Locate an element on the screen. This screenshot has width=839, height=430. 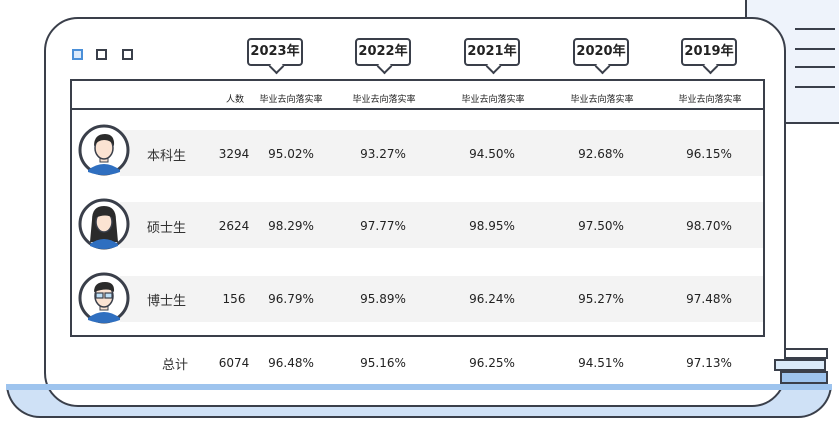
rate-cell: 96.15% is located at coordinates (709, 154).